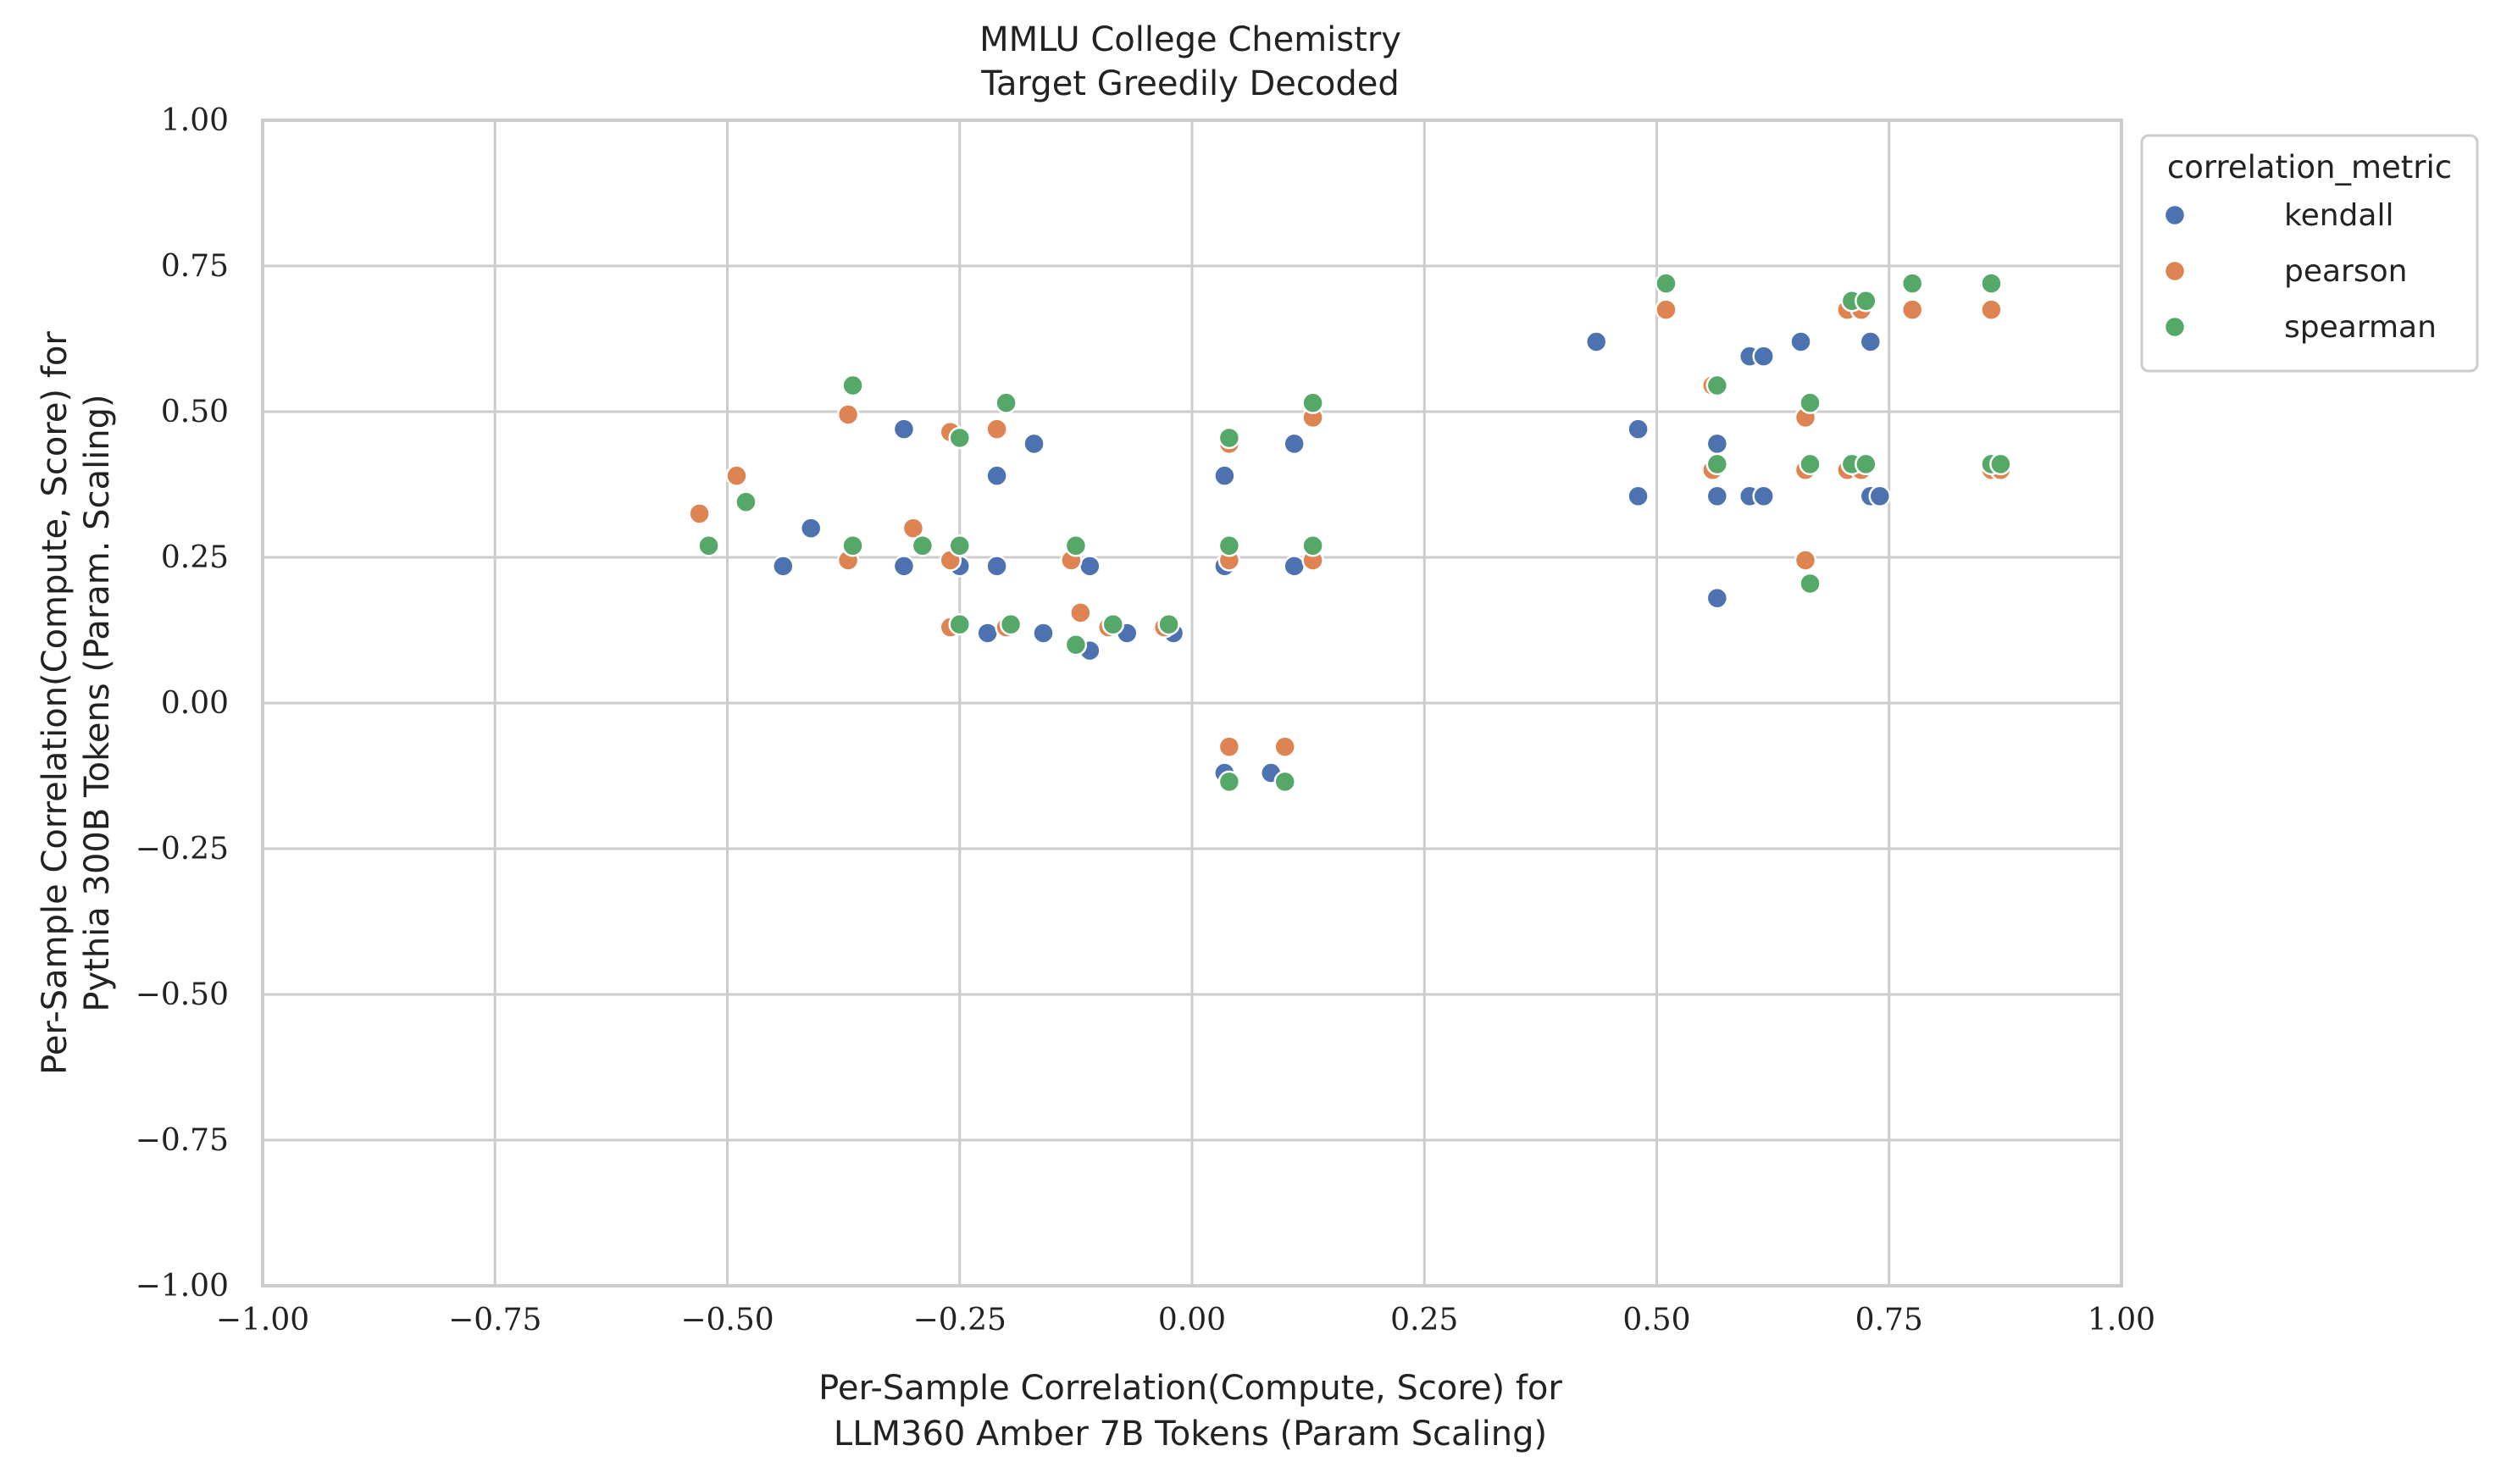  I want to click on x-tick-label: 0.50, so click(1656, 1320).